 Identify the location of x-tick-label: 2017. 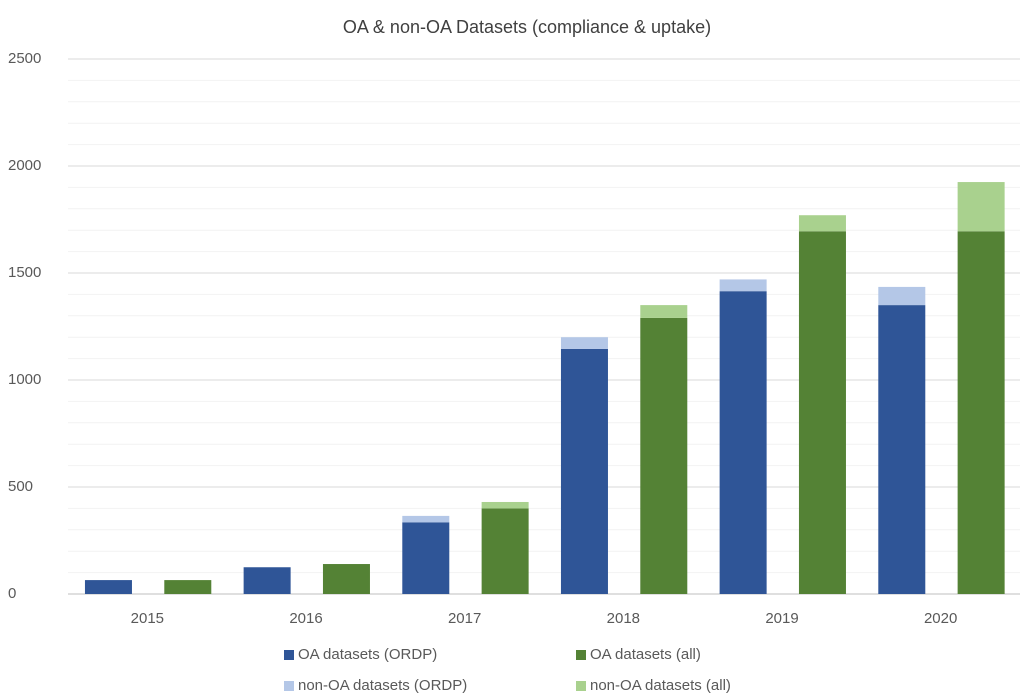
(464, 618).